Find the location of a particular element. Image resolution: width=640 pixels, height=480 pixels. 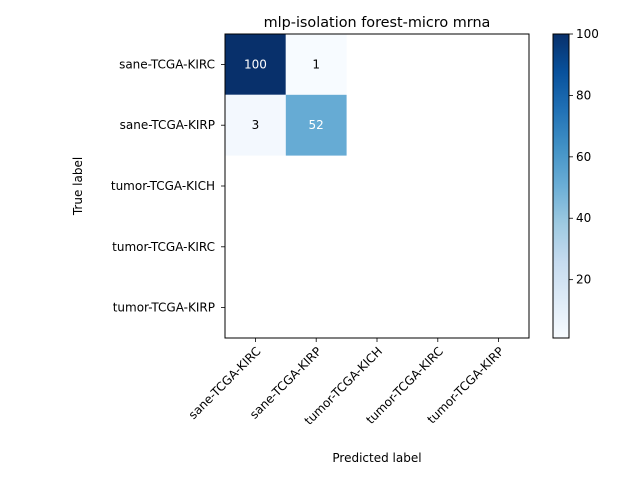

chart-title: mlp-isolation forest-micro mrna is located at coordinates (377, 23).